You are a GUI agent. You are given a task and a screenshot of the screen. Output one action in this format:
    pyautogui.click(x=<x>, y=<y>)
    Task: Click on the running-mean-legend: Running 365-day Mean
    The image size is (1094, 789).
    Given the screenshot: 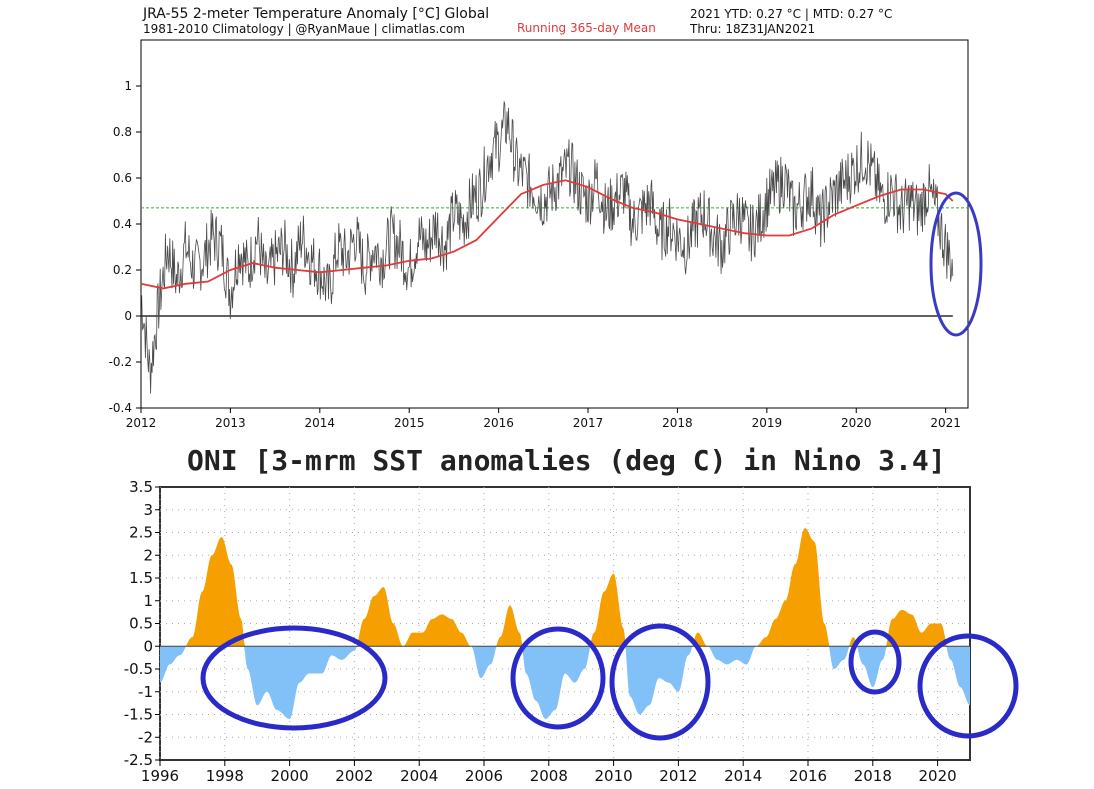 What is the action you would take?
    pyautogui.click(x=586, y=28)
    